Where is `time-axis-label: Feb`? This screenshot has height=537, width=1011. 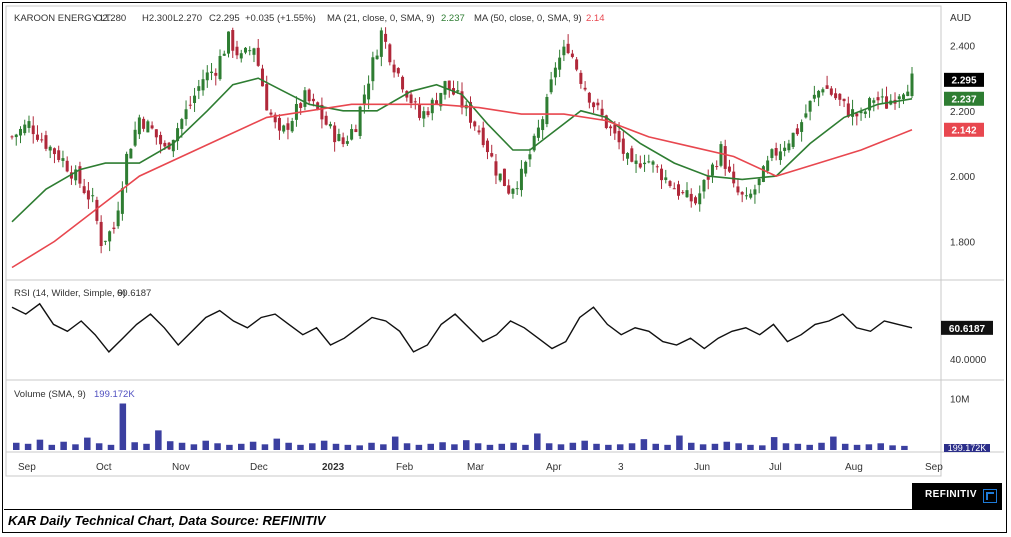 time-axis-label: Feb is located at coordinates (405, 467).